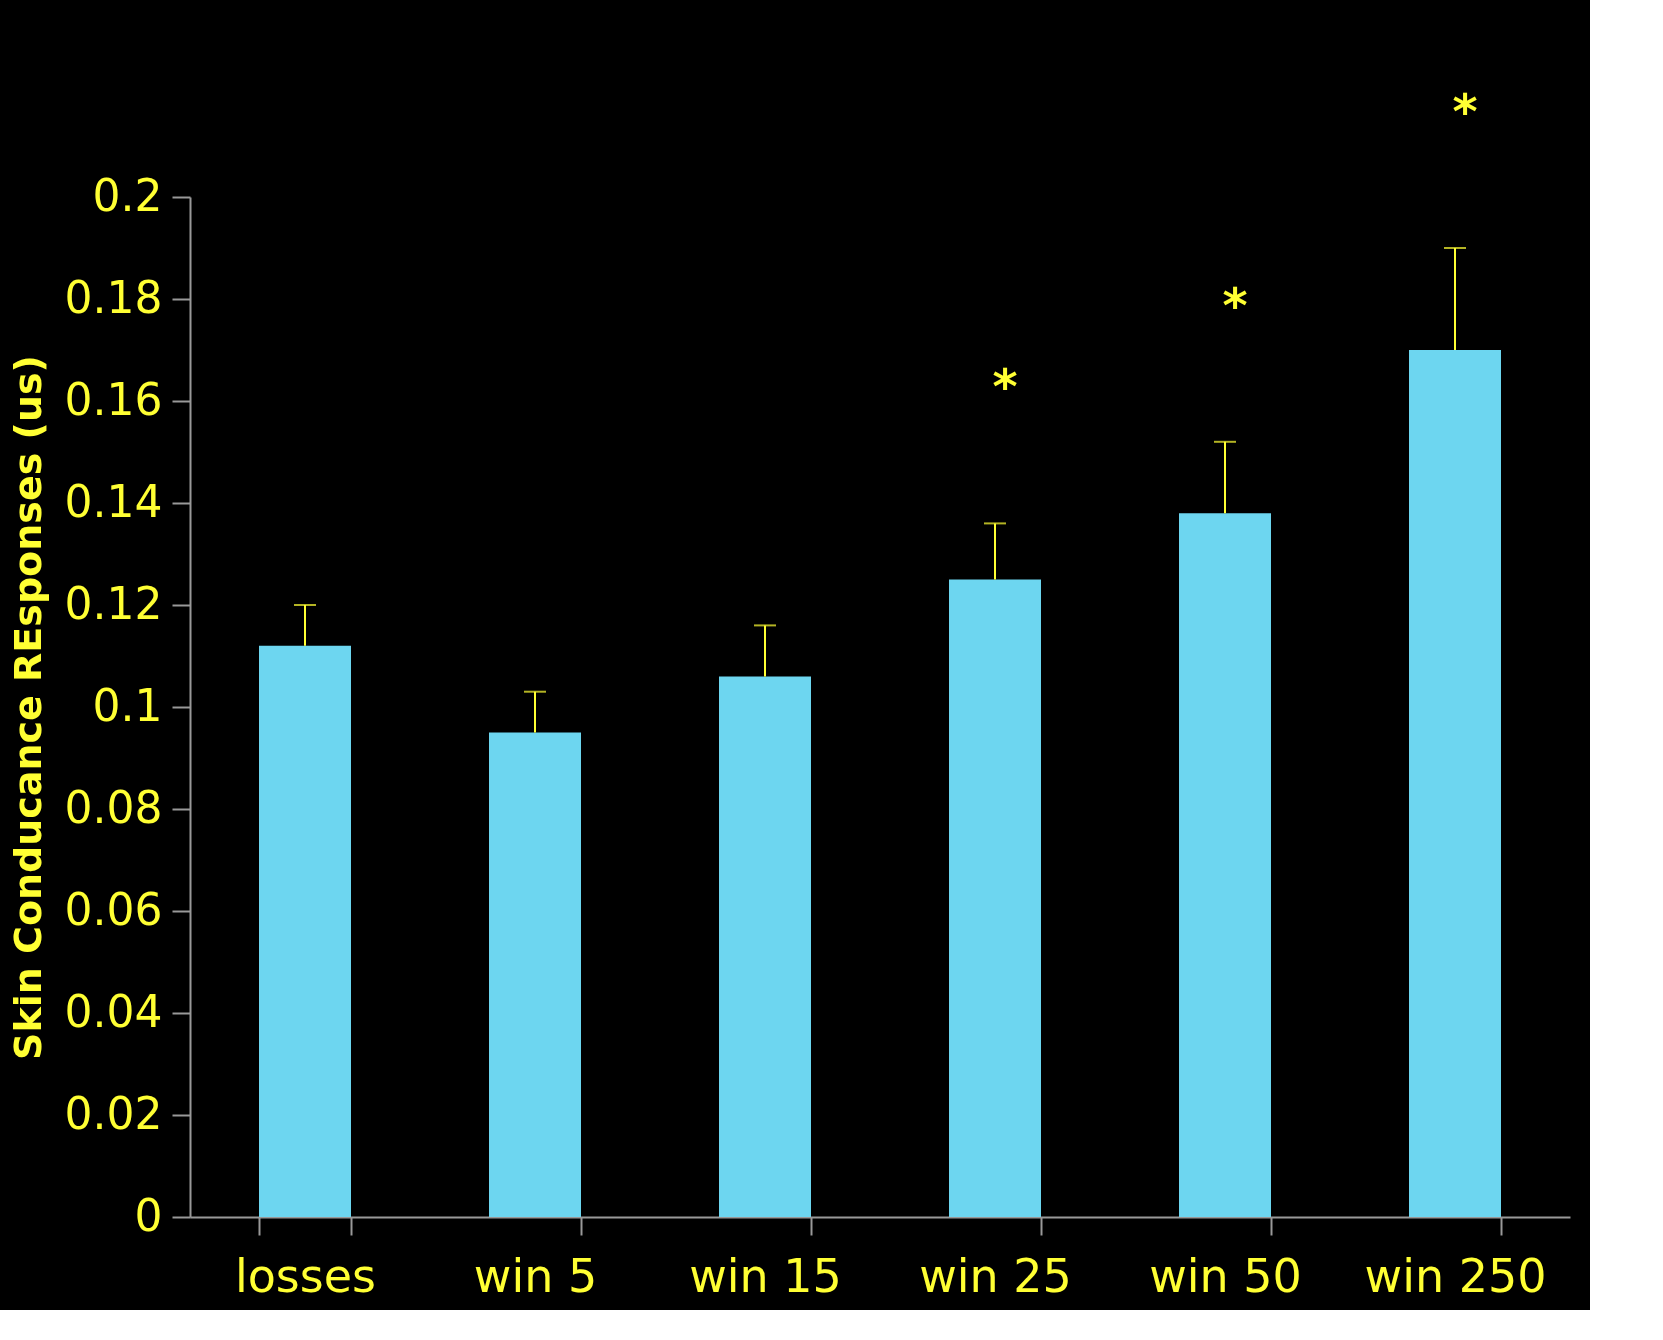  I want to click on y-axis-title: Skin Conducance REsponses (us), so click(27, 707).